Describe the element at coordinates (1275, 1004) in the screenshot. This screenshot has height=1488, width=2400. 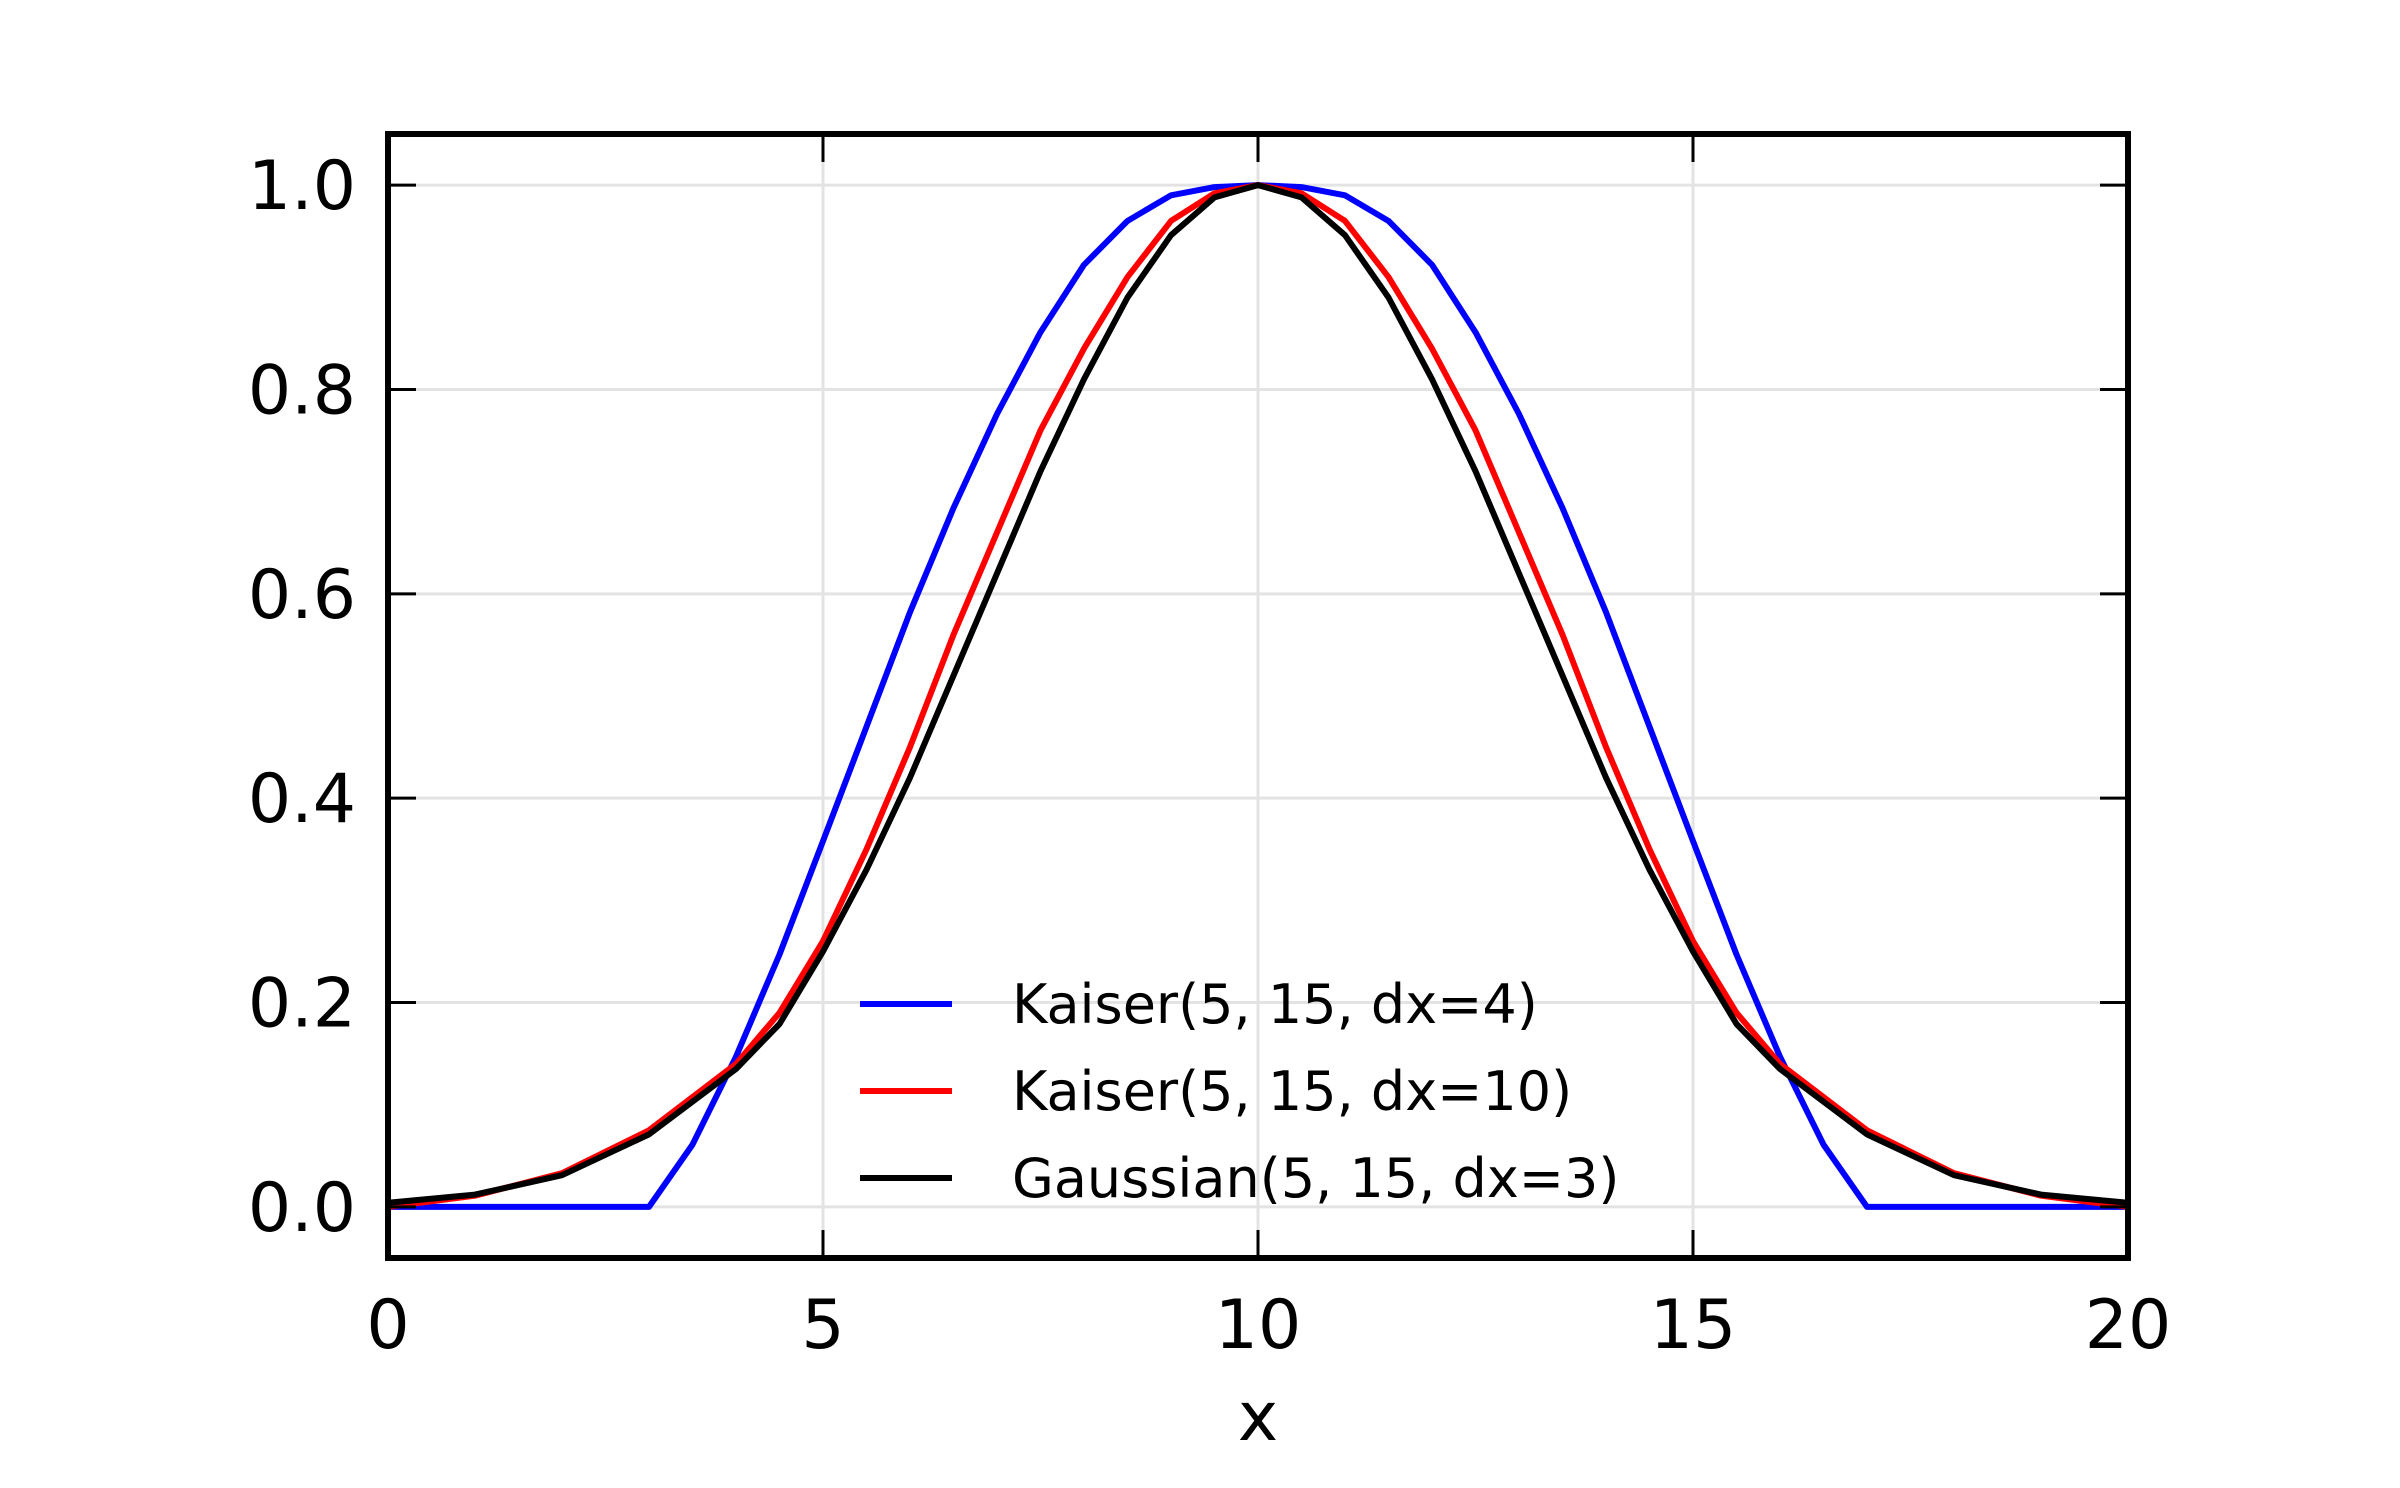
I see `legend-label-0: Kaiser(5, 15, dx=4)` at that location.